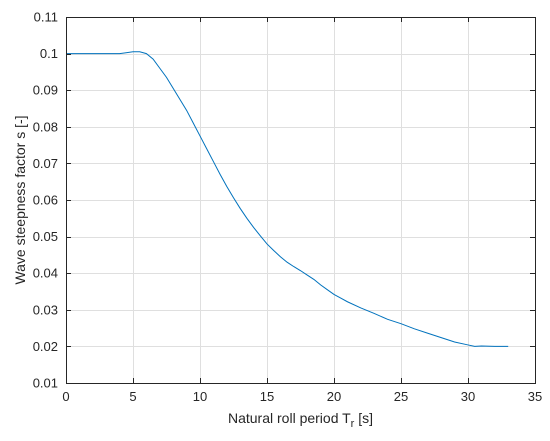 Image resolution: width=550 pixels, height=441 pixels. I want to click on y-axis-title: Wave steepness factor s [-], so click(20, 199).